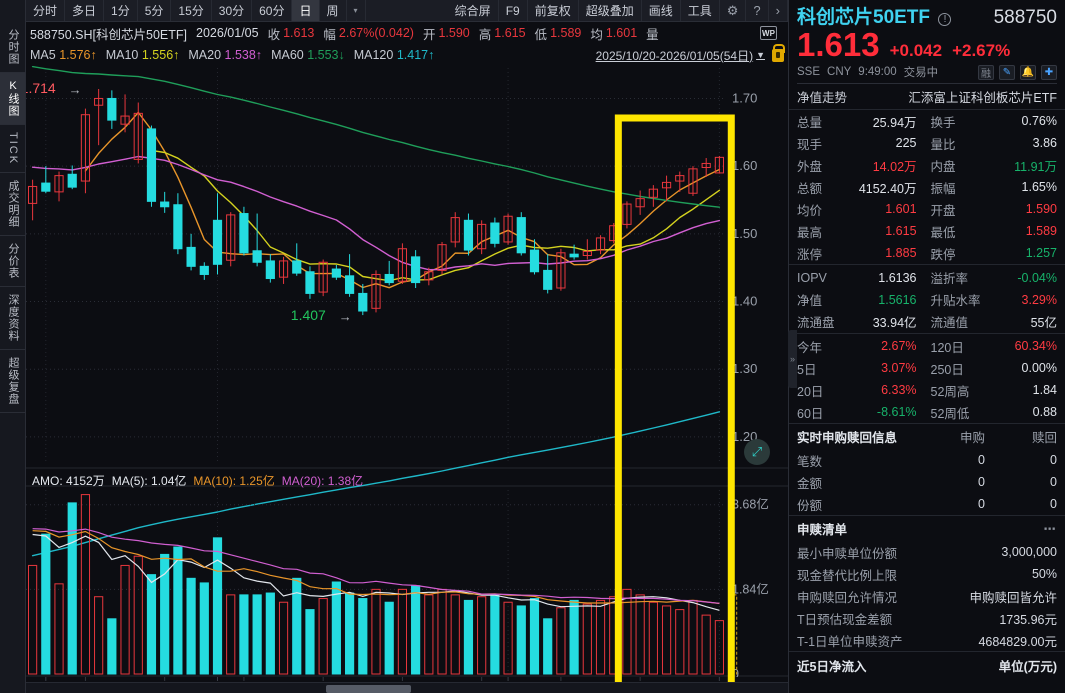 This screenshot has width=1065, height=693. Describe the element at coordinates (757, 10) in the screenshot. I see `help-icon: ?` at that location.